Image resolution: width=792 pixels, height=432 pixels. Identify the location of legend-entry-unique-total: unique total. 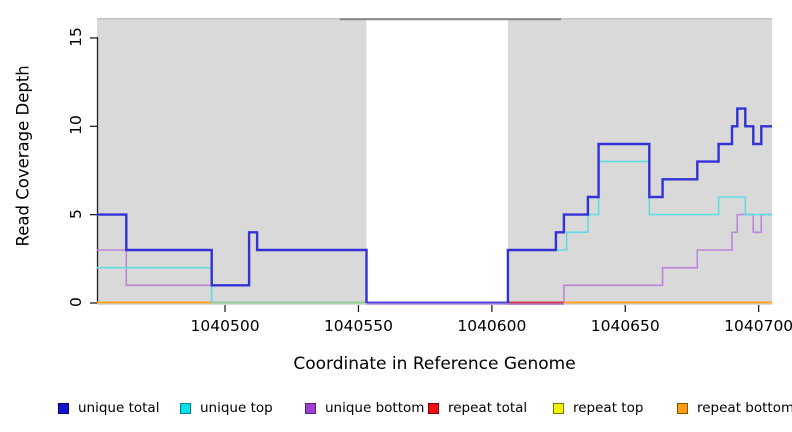
(108, 408).